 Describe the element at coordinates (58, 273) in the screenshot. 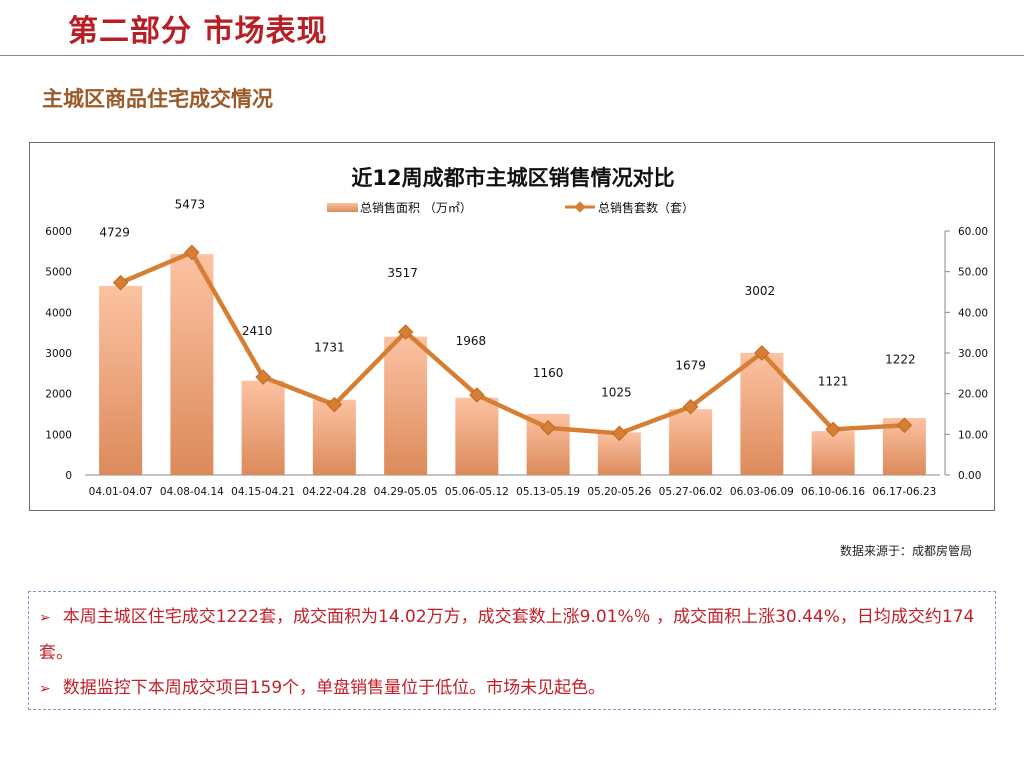

I see `left-y-tick-label: 5000` at that location.